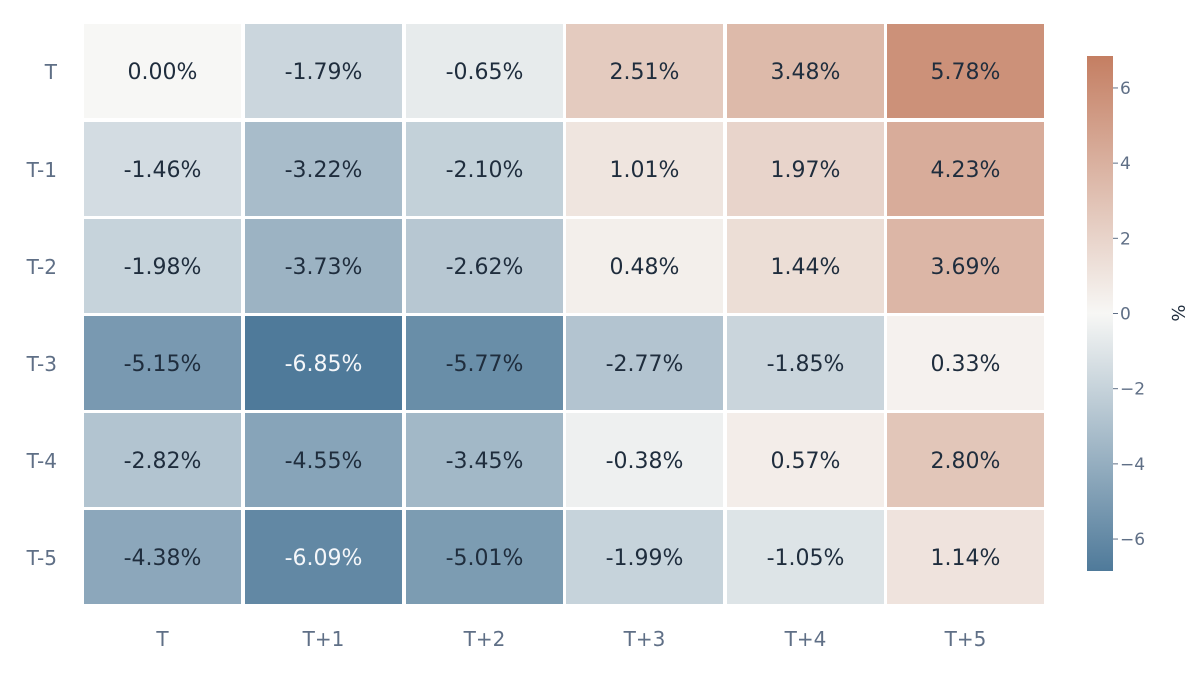 The width and height of the screenshot is (1200, 679). I want to click on heatmap-cell: 1.97%, so click(805, 169).